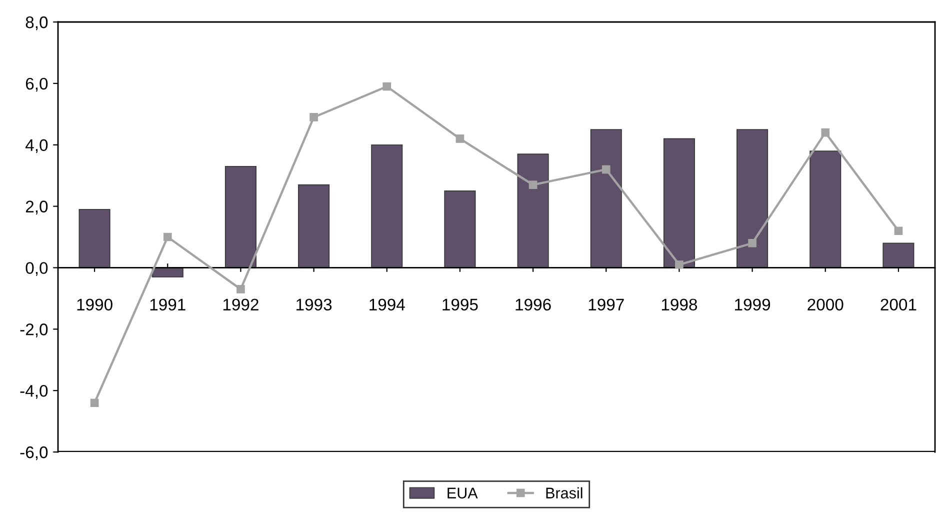  Describe the element at coordinates (387, 304) in the screenshot. I see `x-tick-label: 1994` at that location.